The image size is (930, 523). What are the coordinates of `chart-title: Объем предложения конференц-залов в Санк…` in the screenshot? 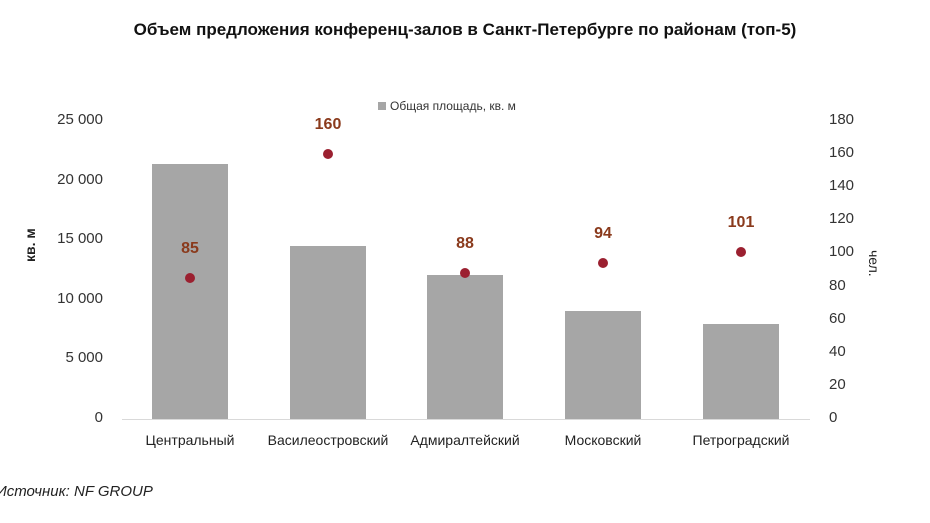 It's located at (465, 29).